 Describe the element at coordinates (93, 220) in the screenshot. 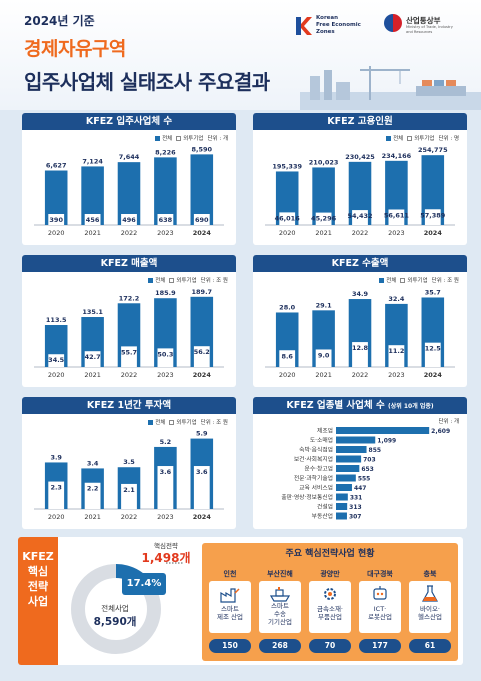

I see `data-label-foreign: 456` at that location.